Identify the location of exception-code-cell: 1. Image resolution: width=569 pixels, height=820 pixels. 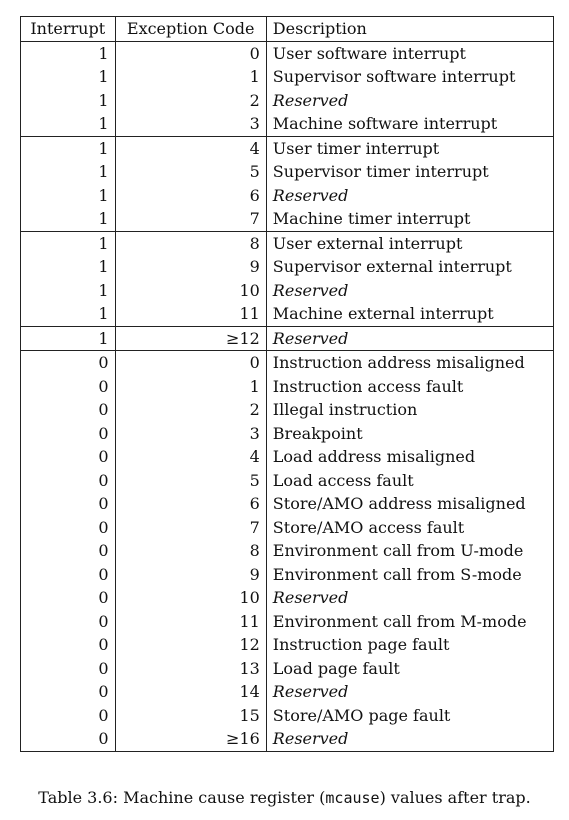
(190, 386).